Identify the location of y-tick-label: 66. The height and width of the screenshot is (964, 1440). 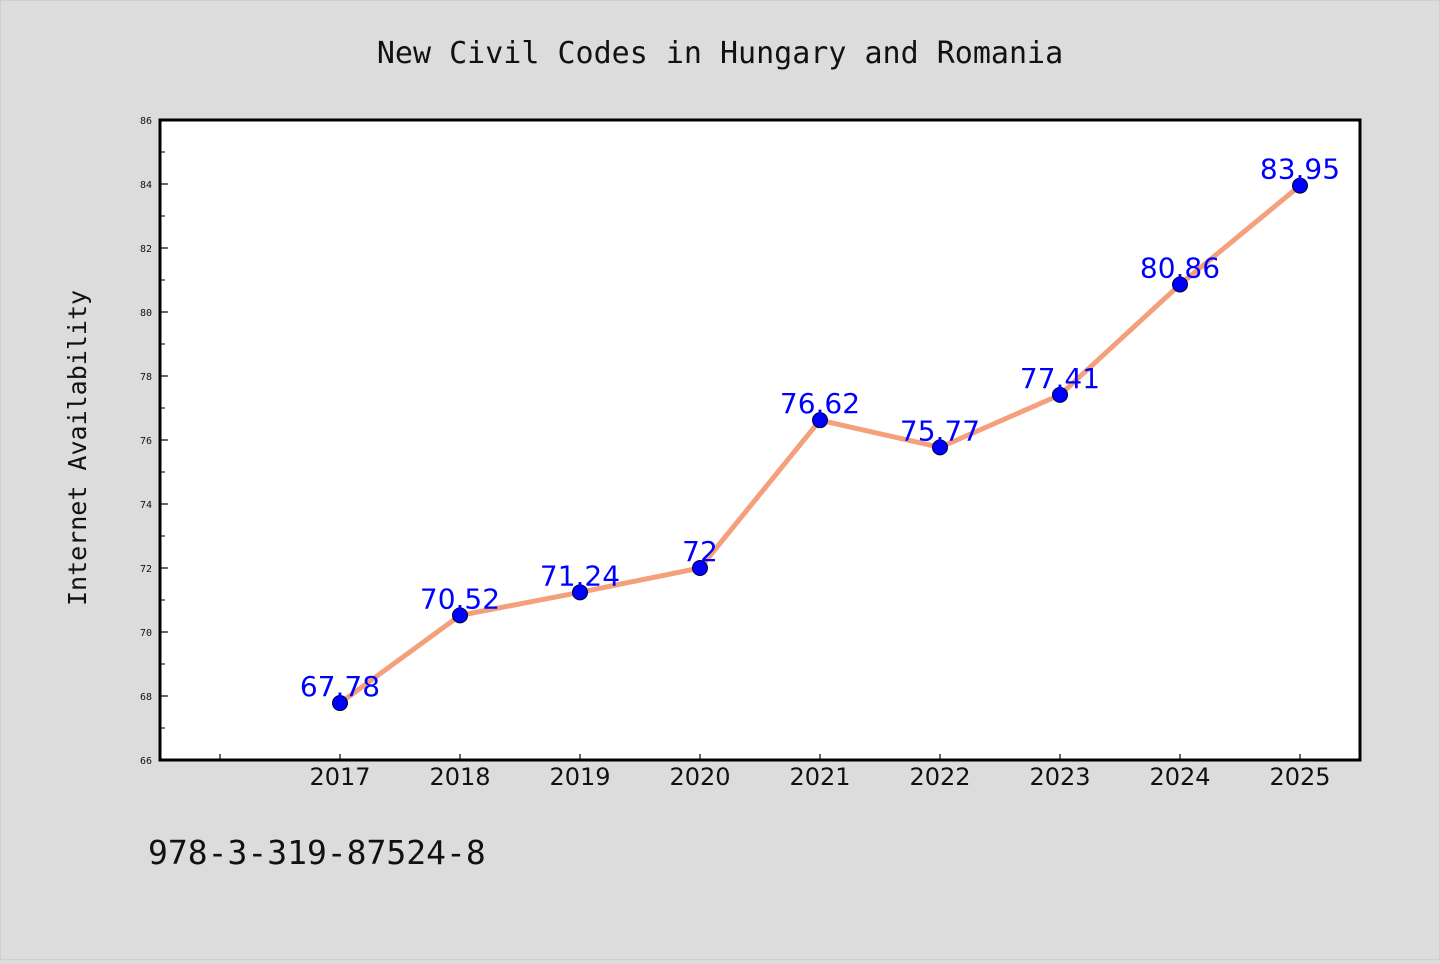
(146, 761).